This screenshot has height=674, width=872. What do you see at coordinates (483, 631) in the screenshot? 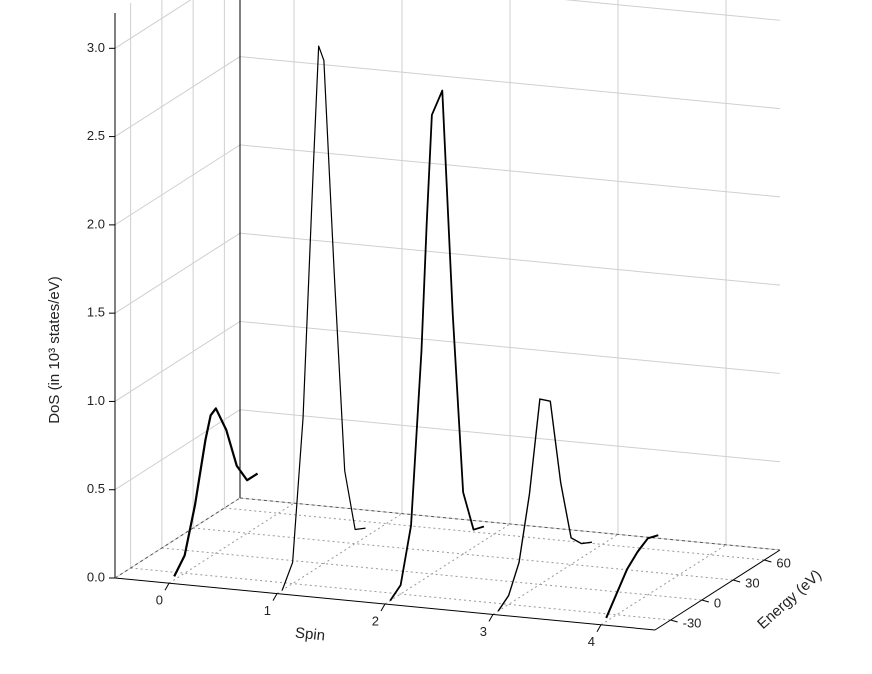
I see `x-tick-label: 3` at bounding box center [483, 631].